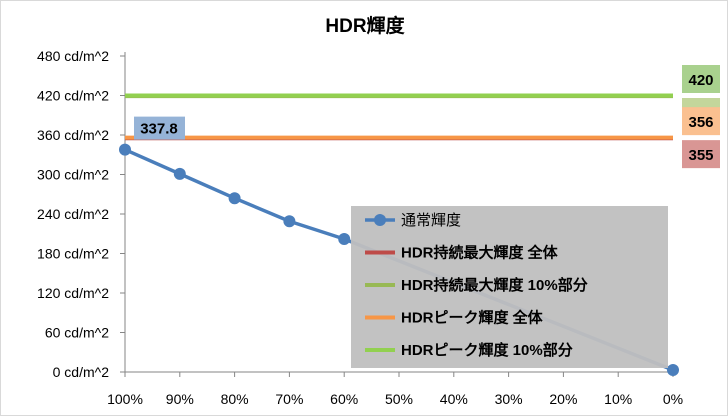  Describe the element at coordinates (472, 318) in the screenshot. I see `legend-entry: HDRピーク輝度 全体` at that location.